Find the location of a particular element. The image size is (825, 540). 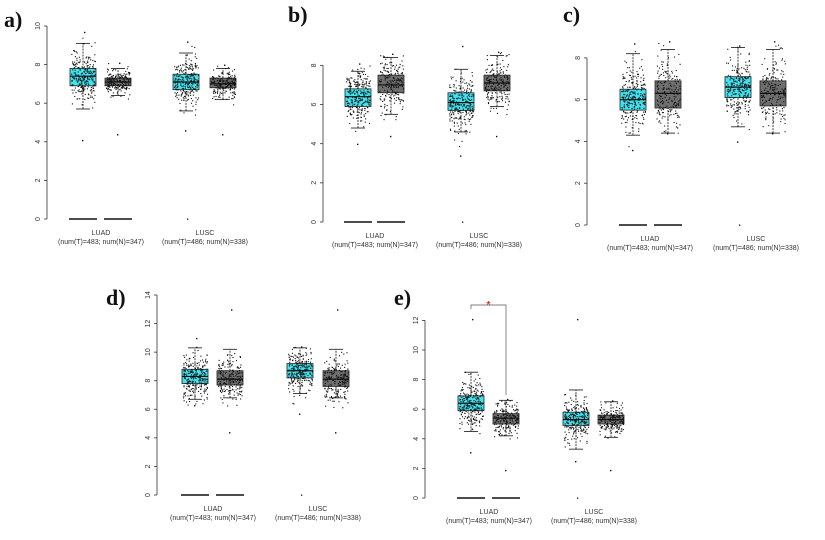

box-lusc-tumor is located at coordinates (300, 380).